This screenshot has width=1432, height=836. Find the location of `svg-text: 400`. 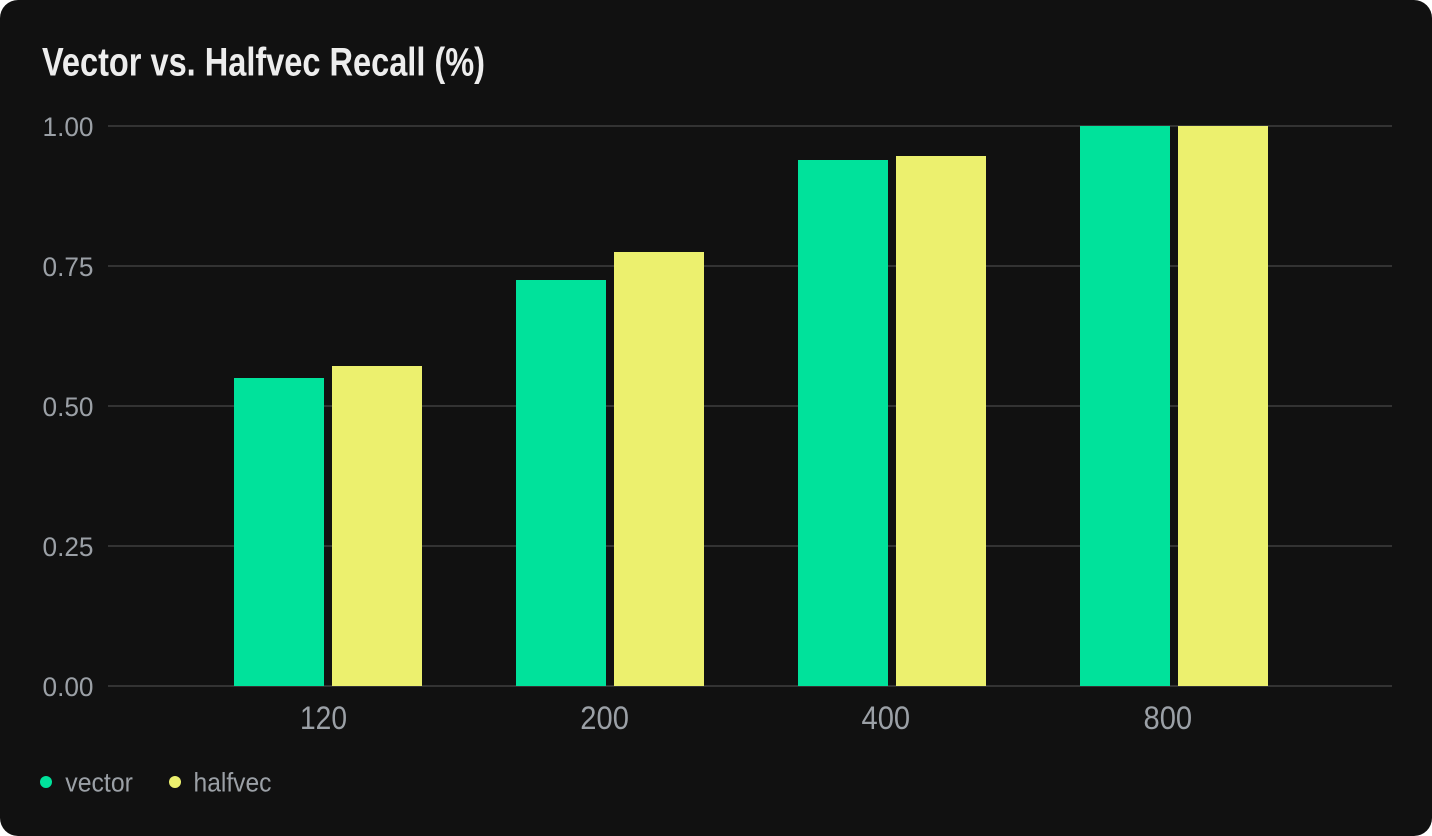

svg-text: 400 is located at coordinates (886, 718).